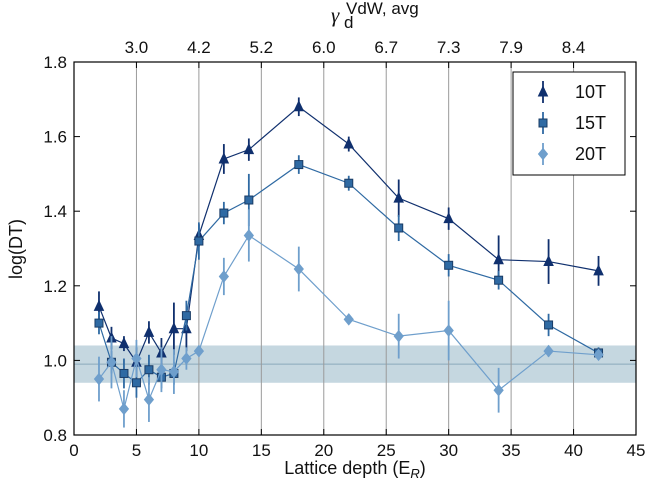 Image resolution: width=649 pixels, height=491 pixels. I want to click on x-tick-label: 0, so click(73, 450).